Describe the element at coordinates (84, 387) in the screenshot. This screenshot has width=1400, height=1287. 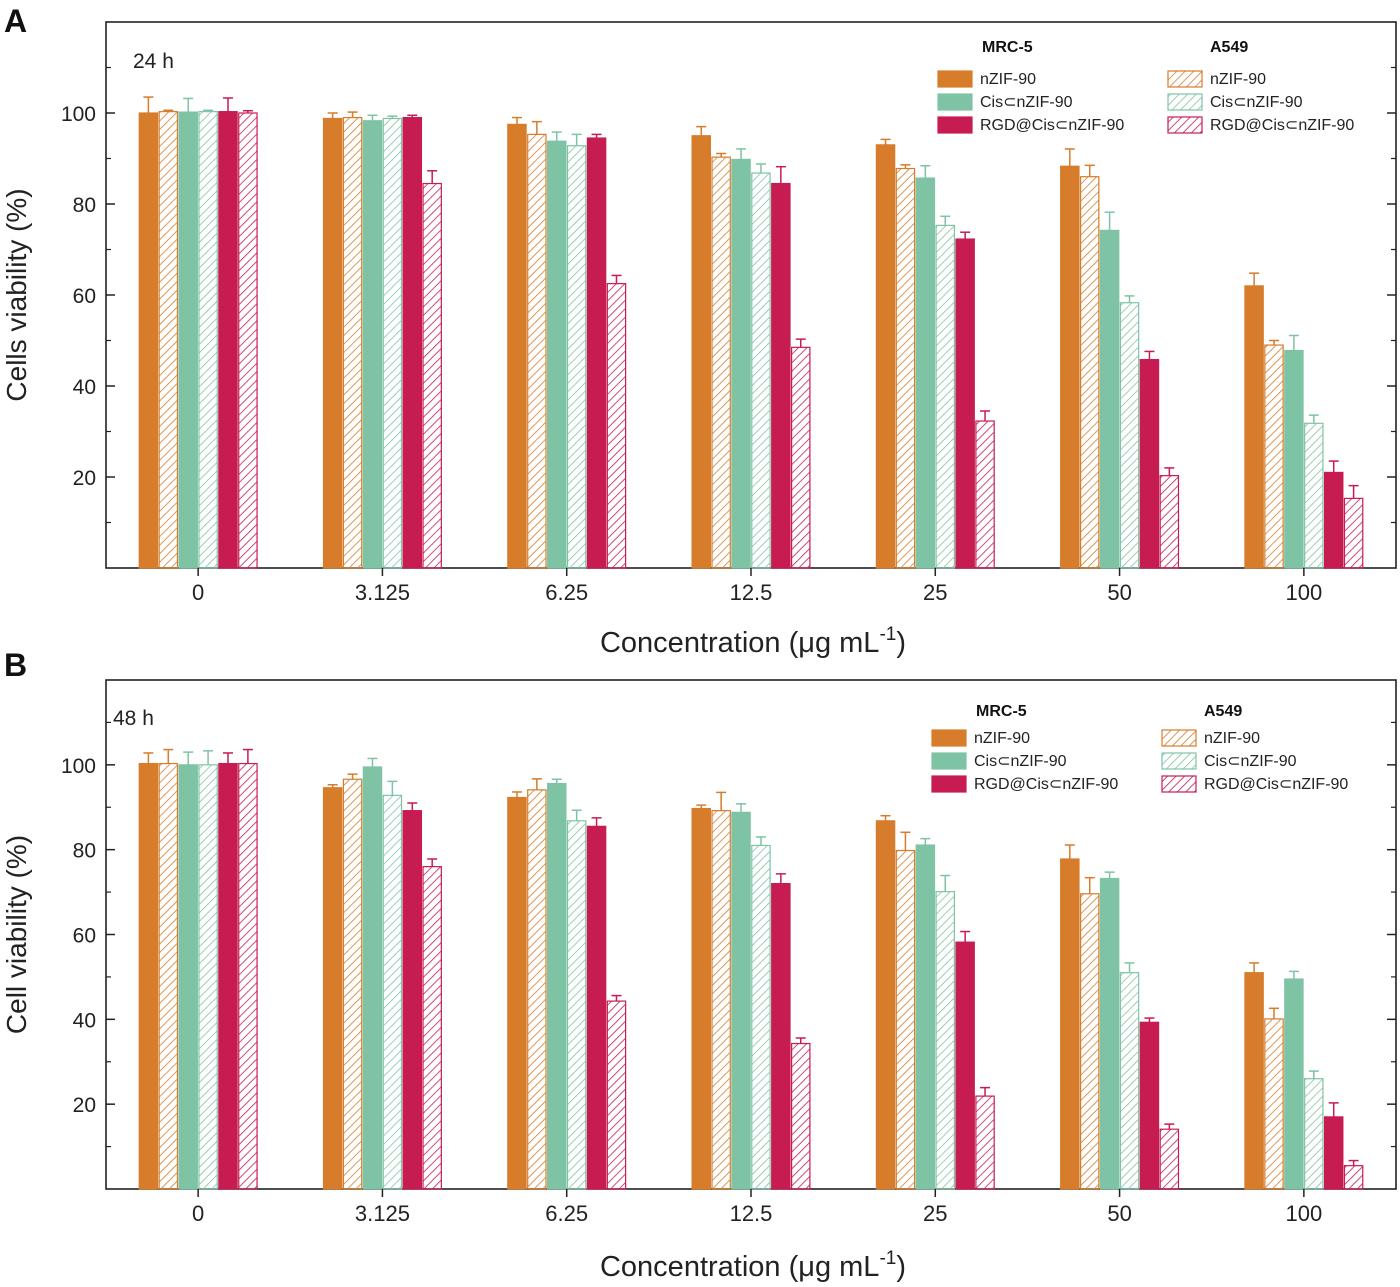
I see `y-tick-label: 40` at that location.